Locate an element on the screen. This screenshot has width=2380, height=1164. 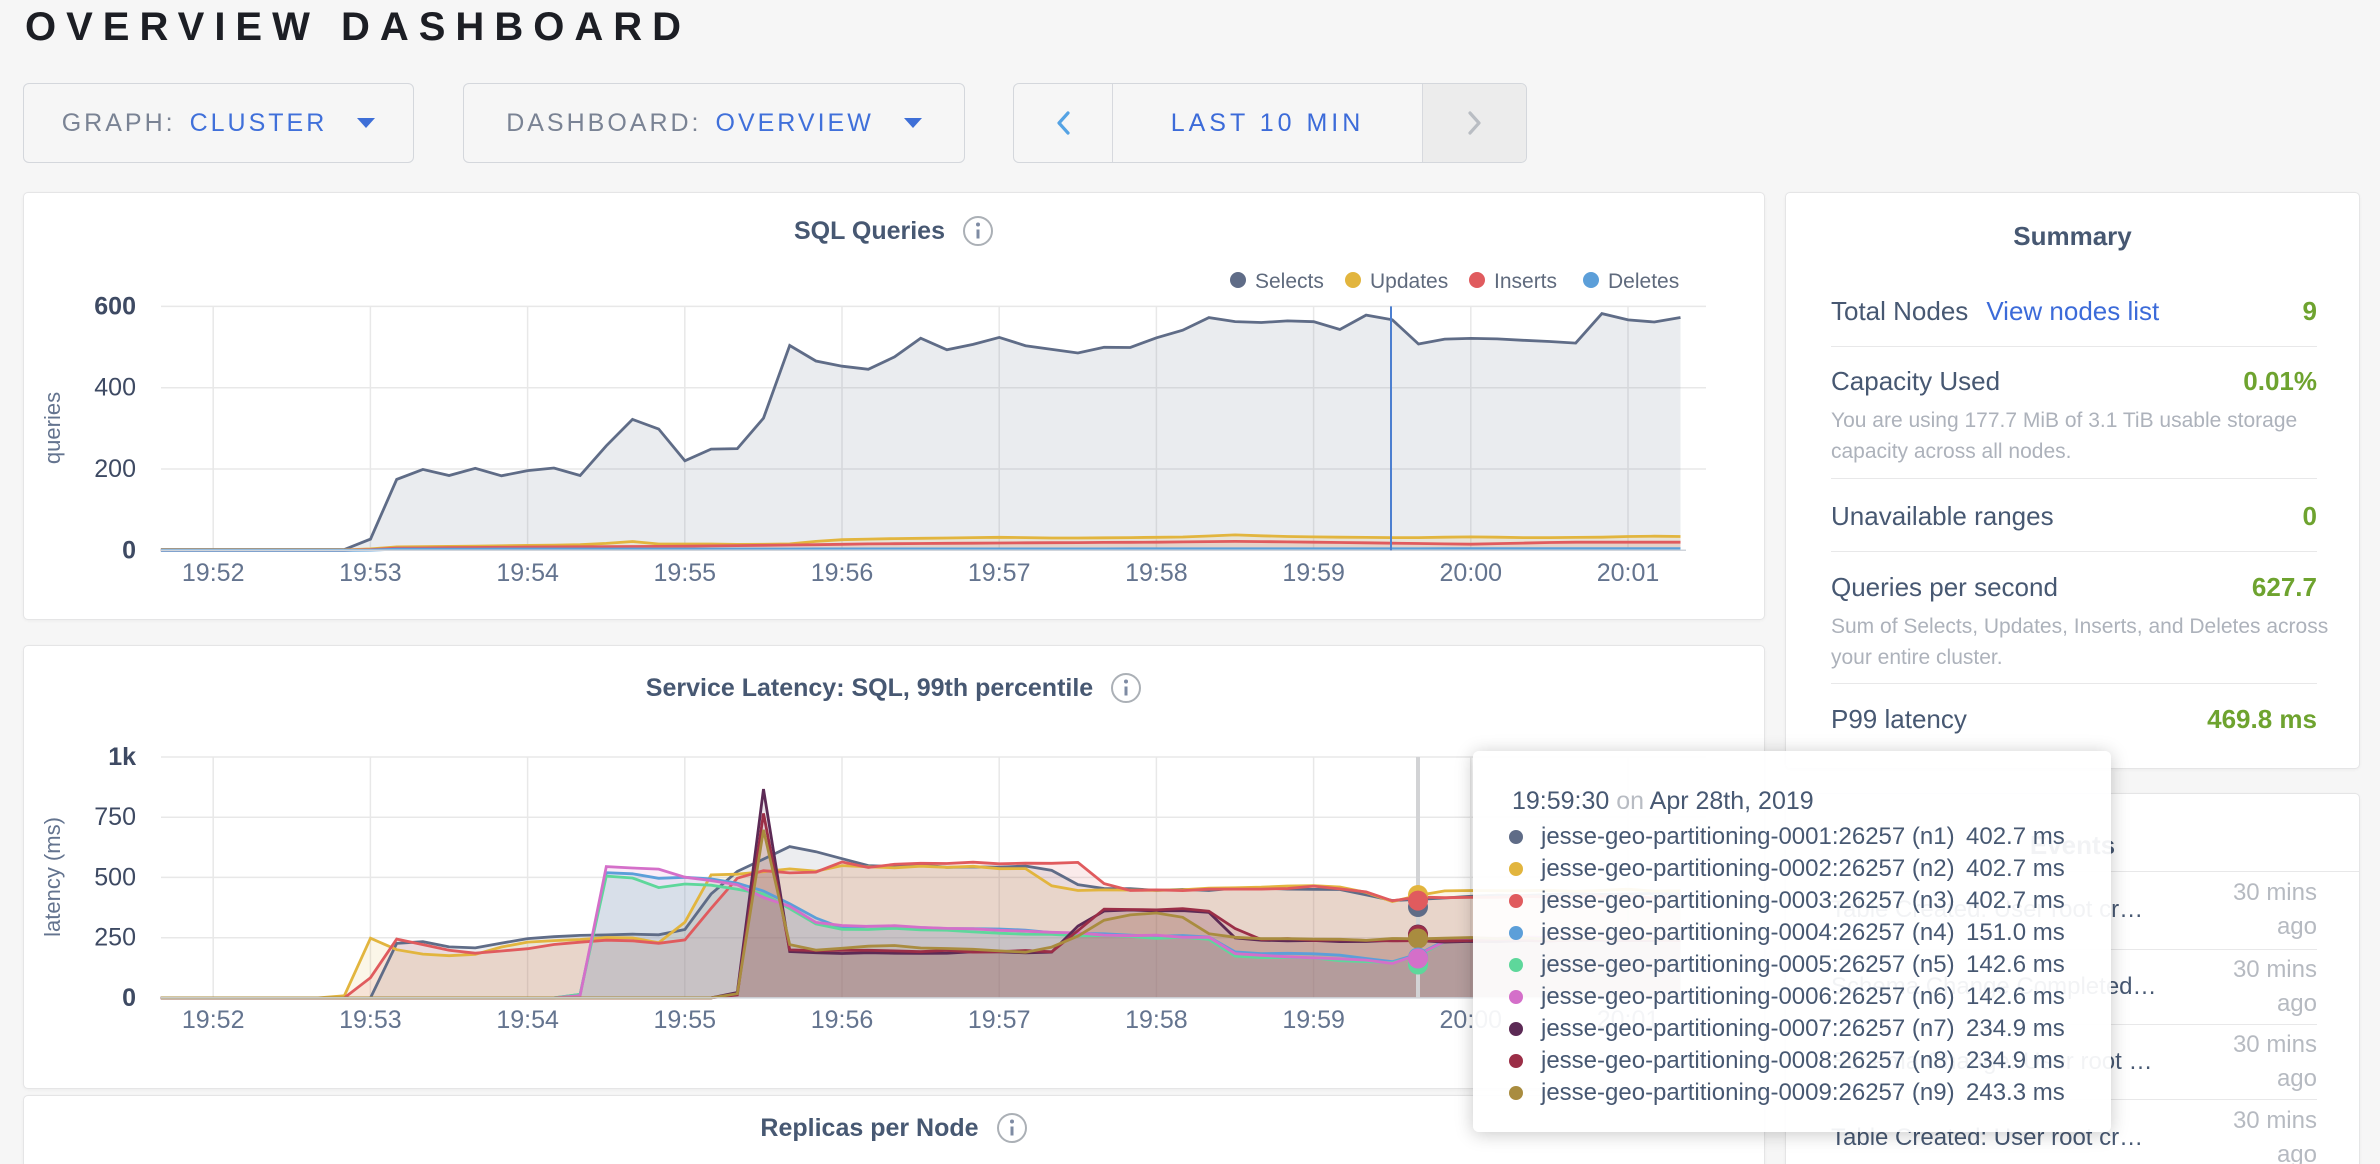
svg-text: Inserts is located at coordinates (1525, 281).